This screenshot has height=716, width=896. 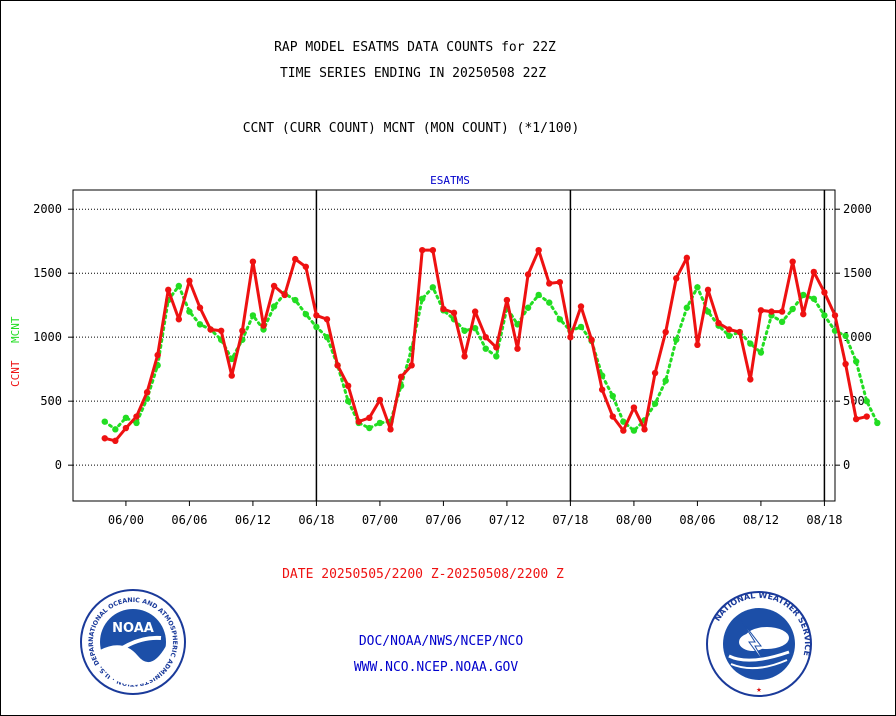 I want to click on footer-date-range: DATE 20250505/2200 Z-20250508/2200 Z, so click(x=423, y=574).